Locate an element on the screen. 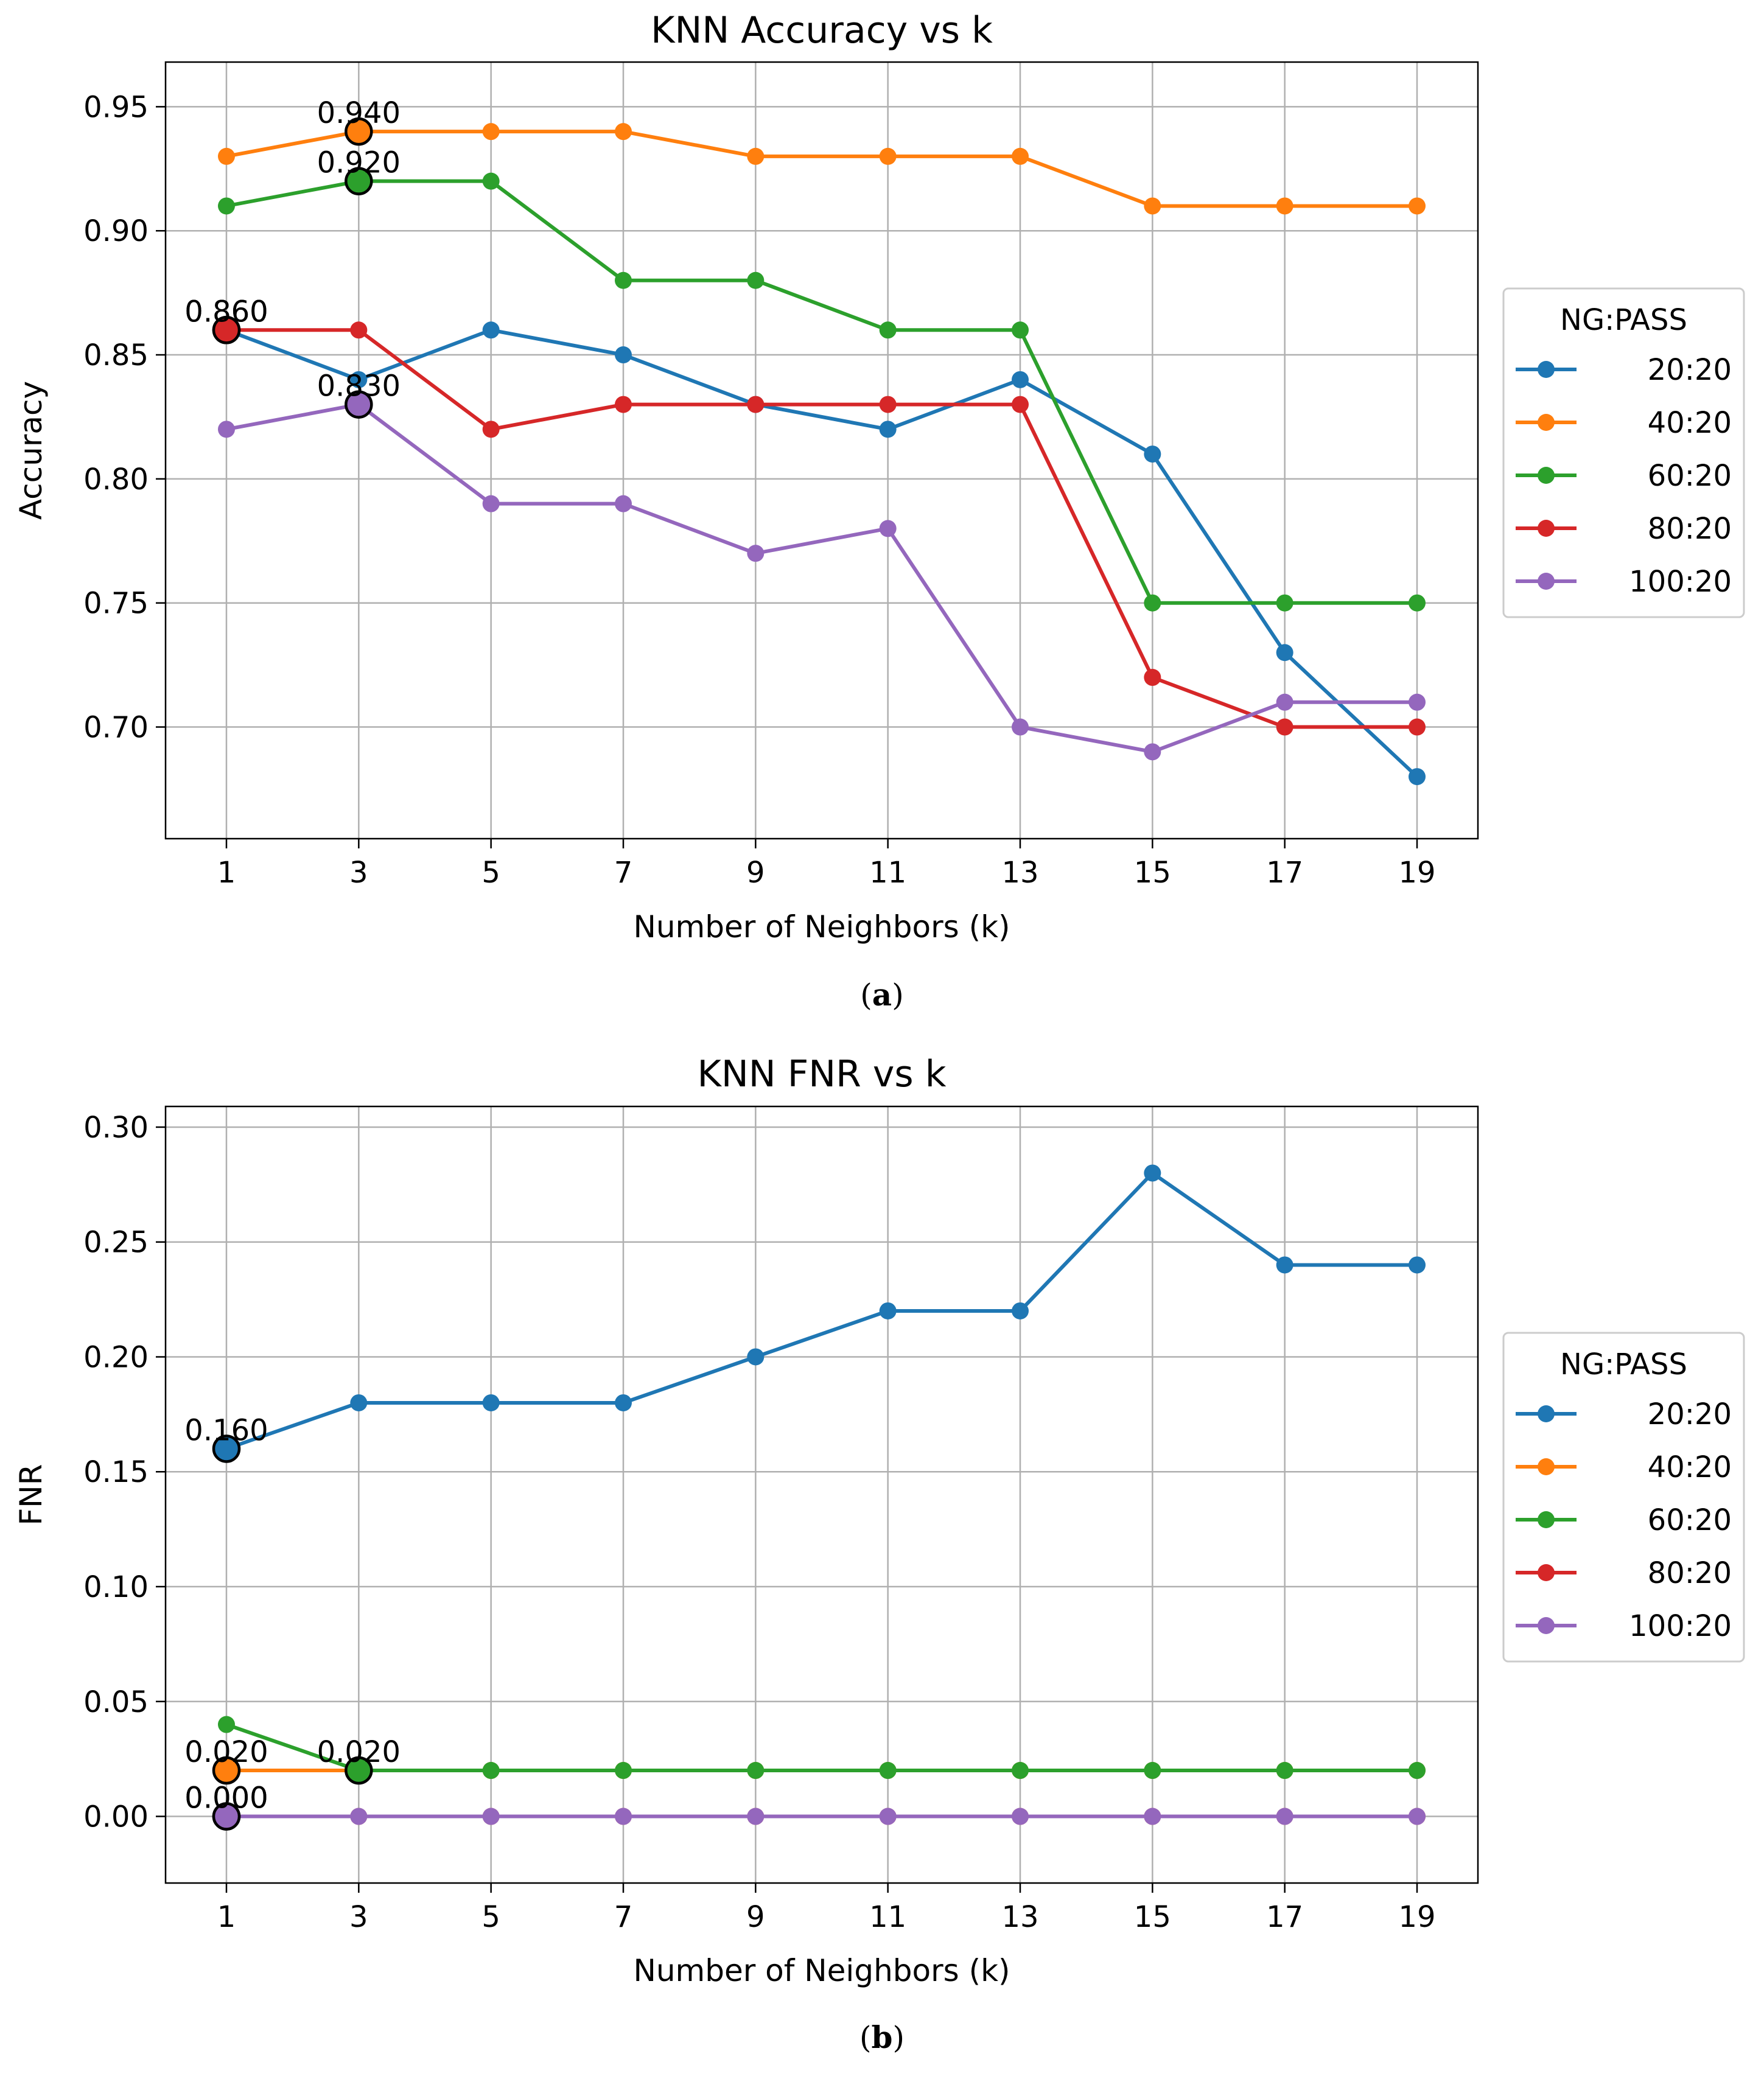 The width and height of the screenshot is (1764, 2093). x-tick-label: 1 is located at coordinates (226, 873).